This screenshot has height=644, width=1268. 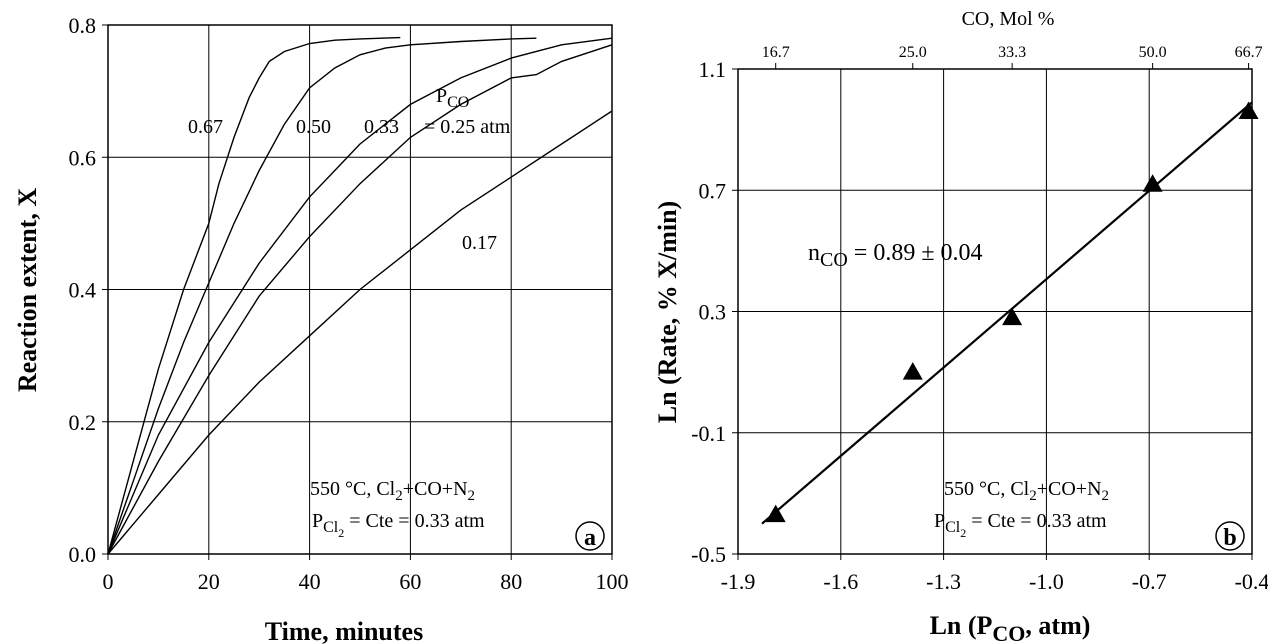 I want to click on panel-b-x-title: Ln (PCO, atm), so click(x=1010, y=627).